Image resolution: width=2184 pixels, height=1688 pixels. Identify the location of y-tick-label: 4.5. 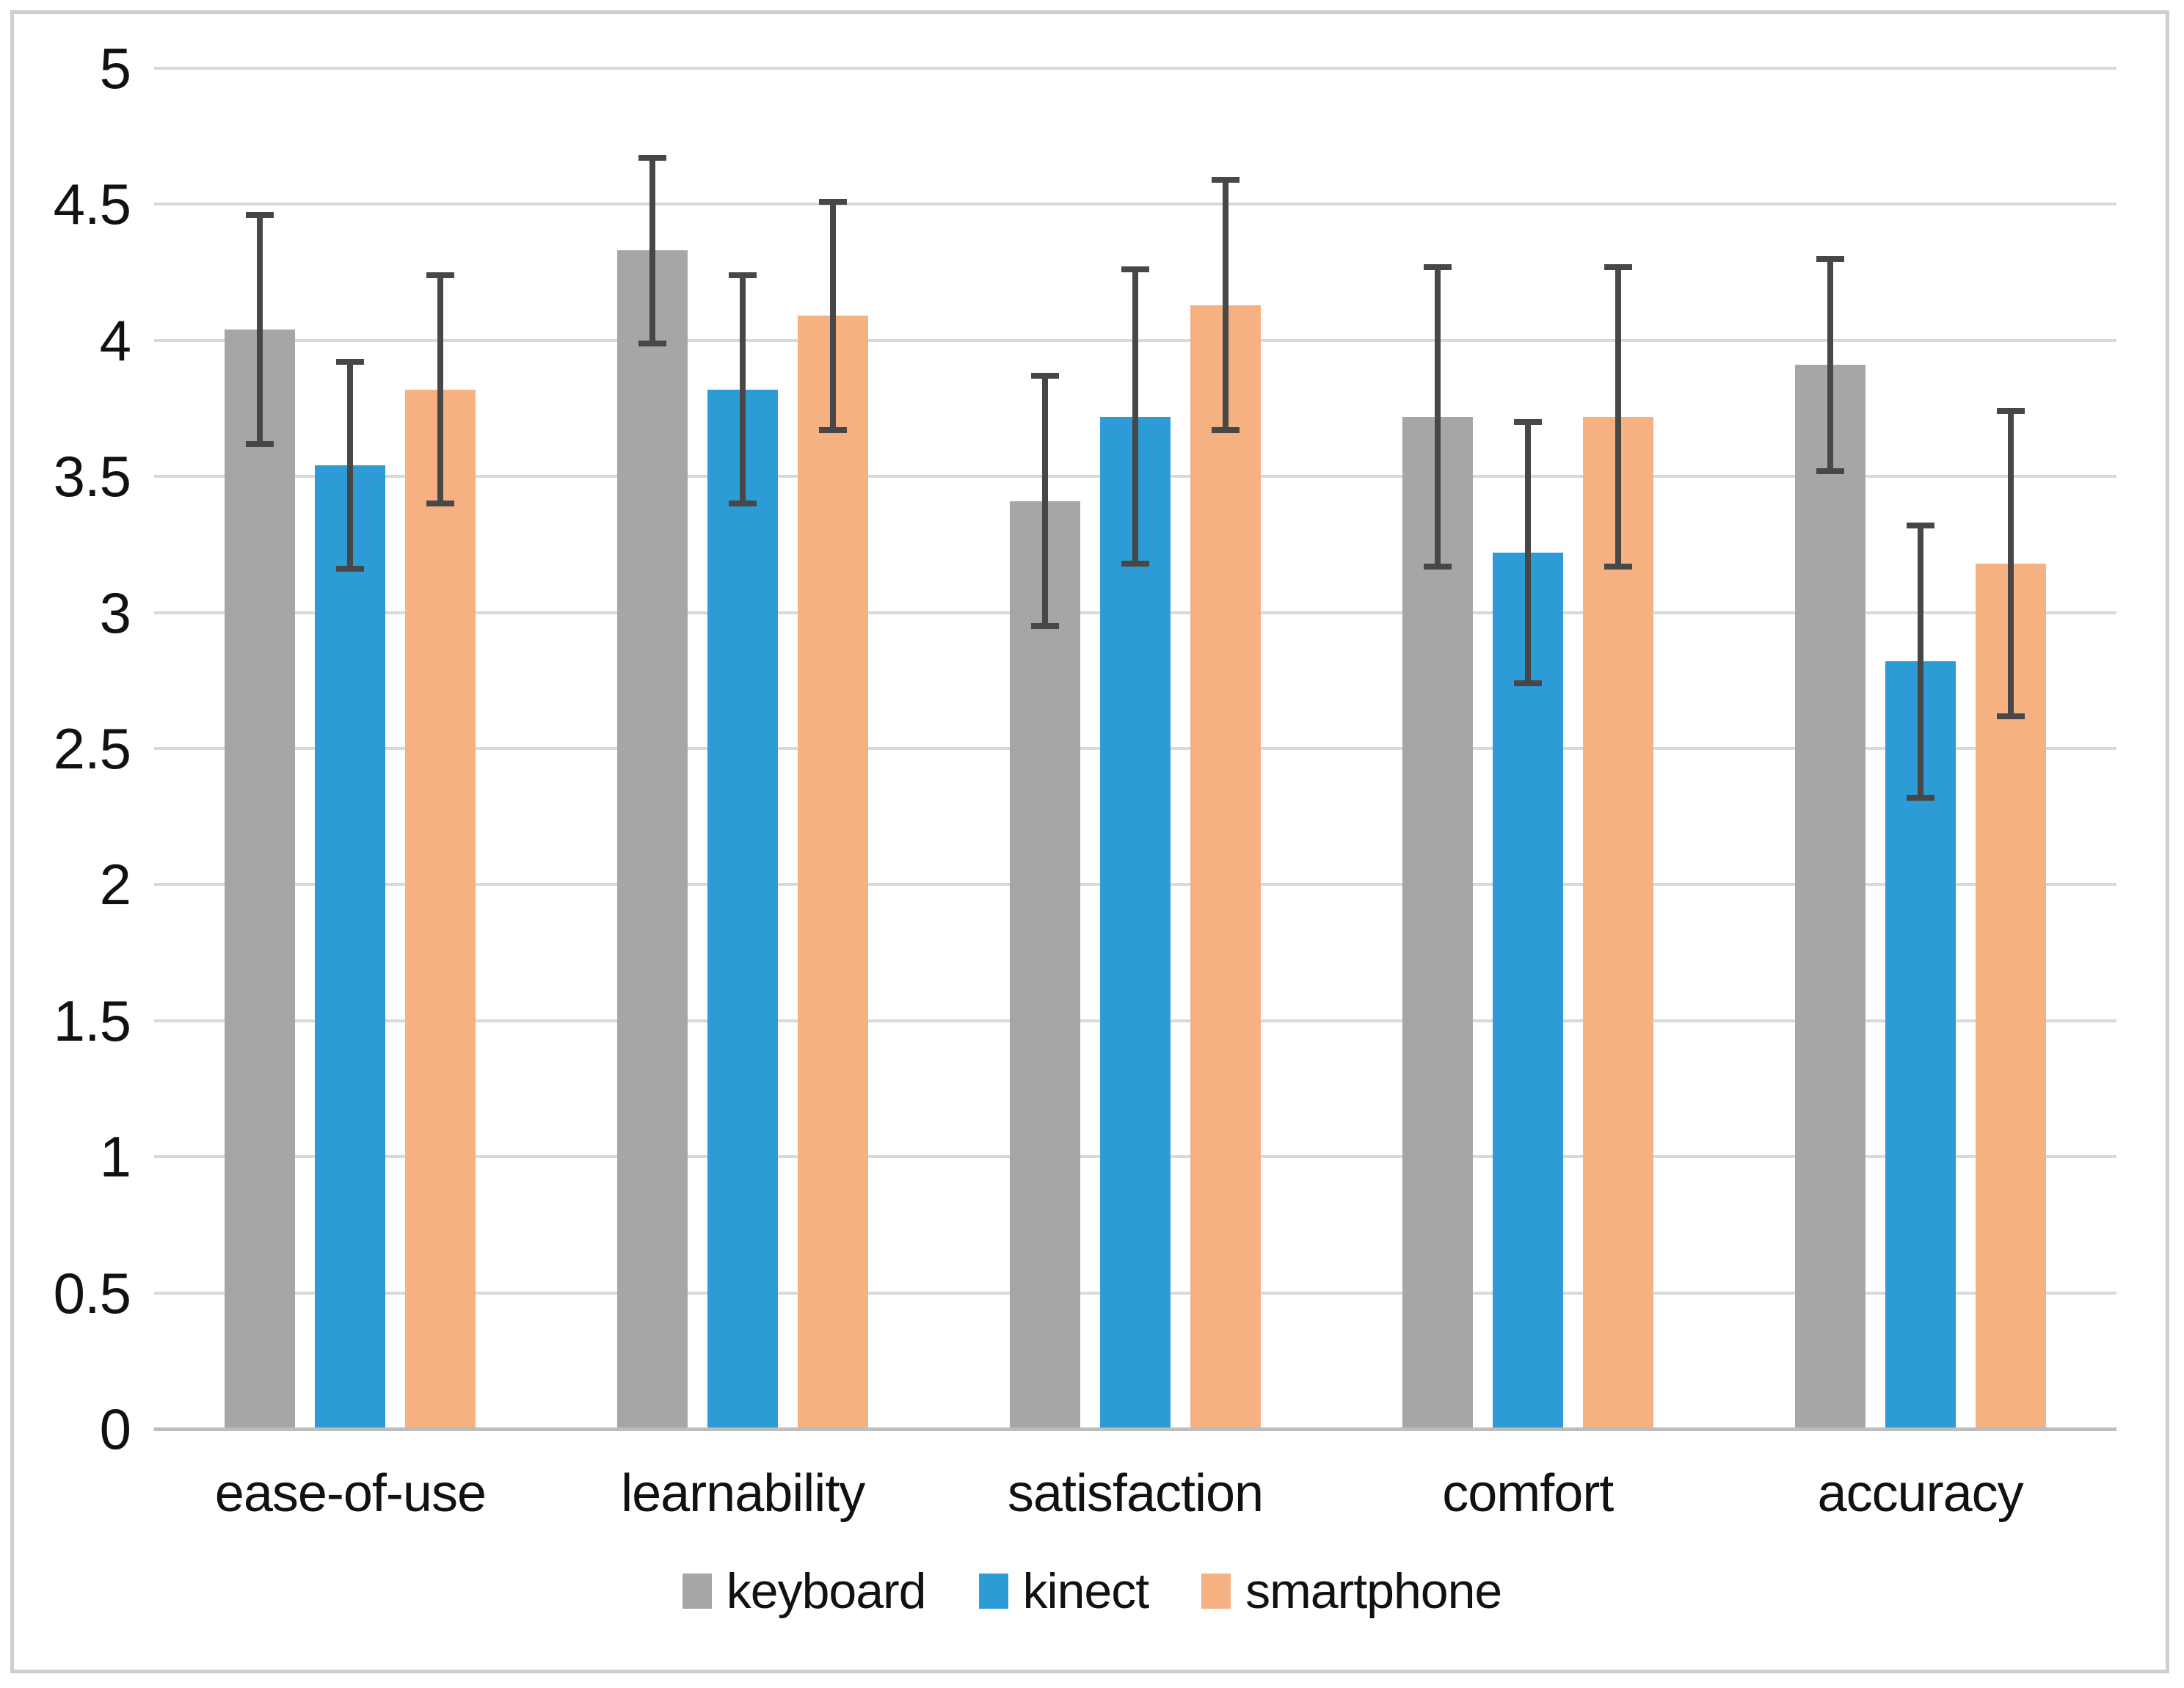
(92, 204).